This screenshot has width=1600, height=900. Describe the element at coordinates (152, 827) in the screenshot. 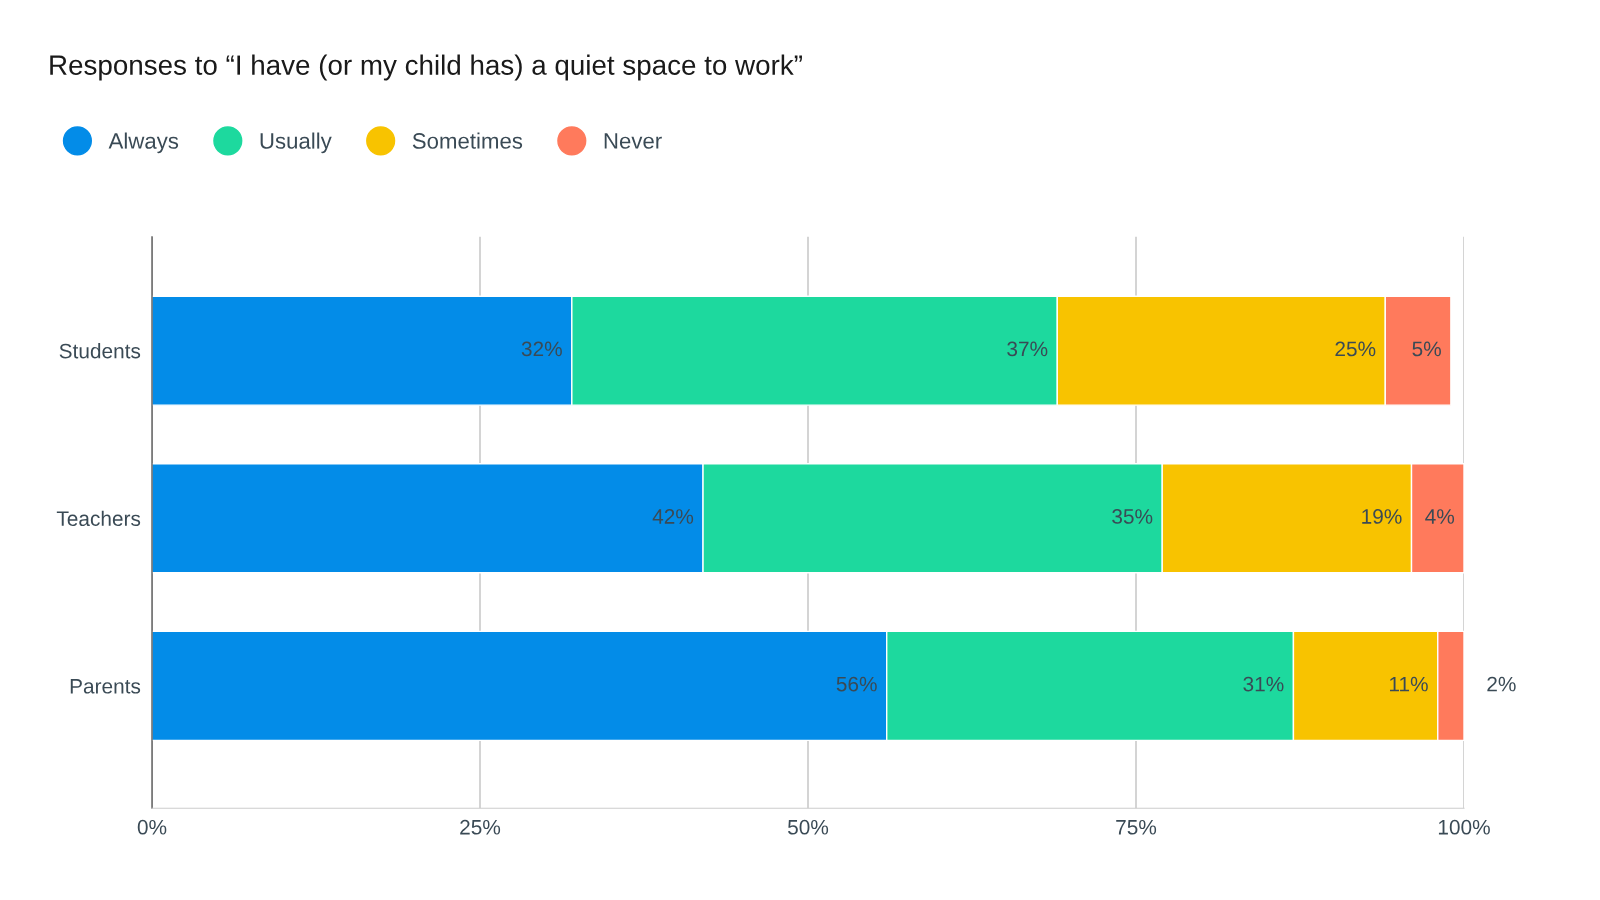

I see `x-tick-label: 0%` at that location.